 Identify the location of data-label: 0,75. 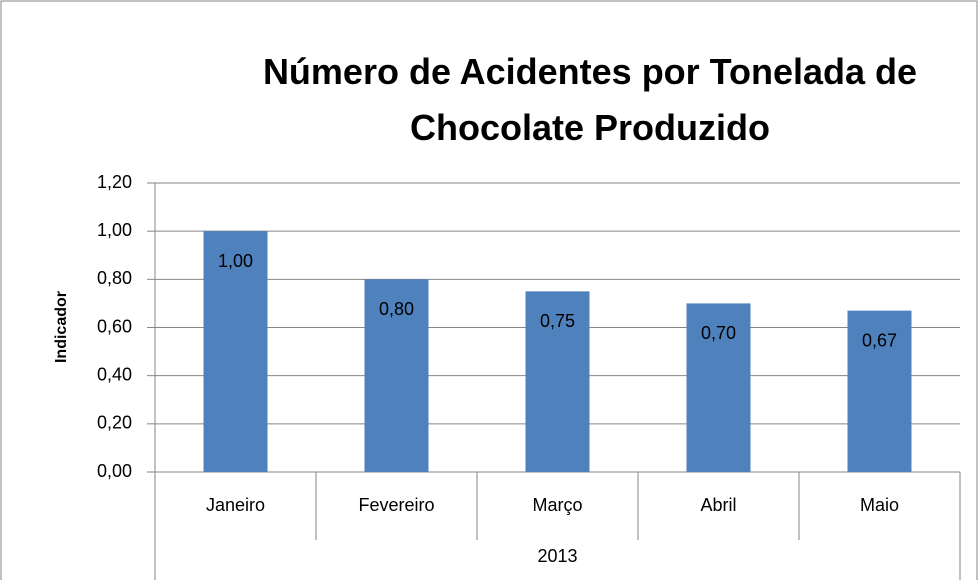
(557, 321).